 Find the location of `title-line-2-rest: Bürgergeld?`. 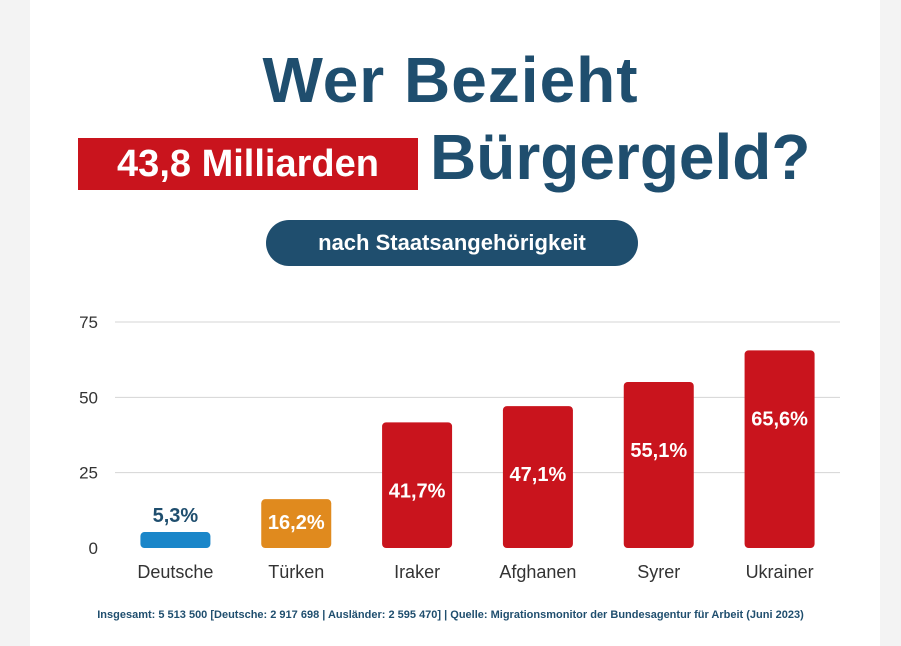

title-line-2-rest: Bürgergeld? is located at coordinates (620, 157).